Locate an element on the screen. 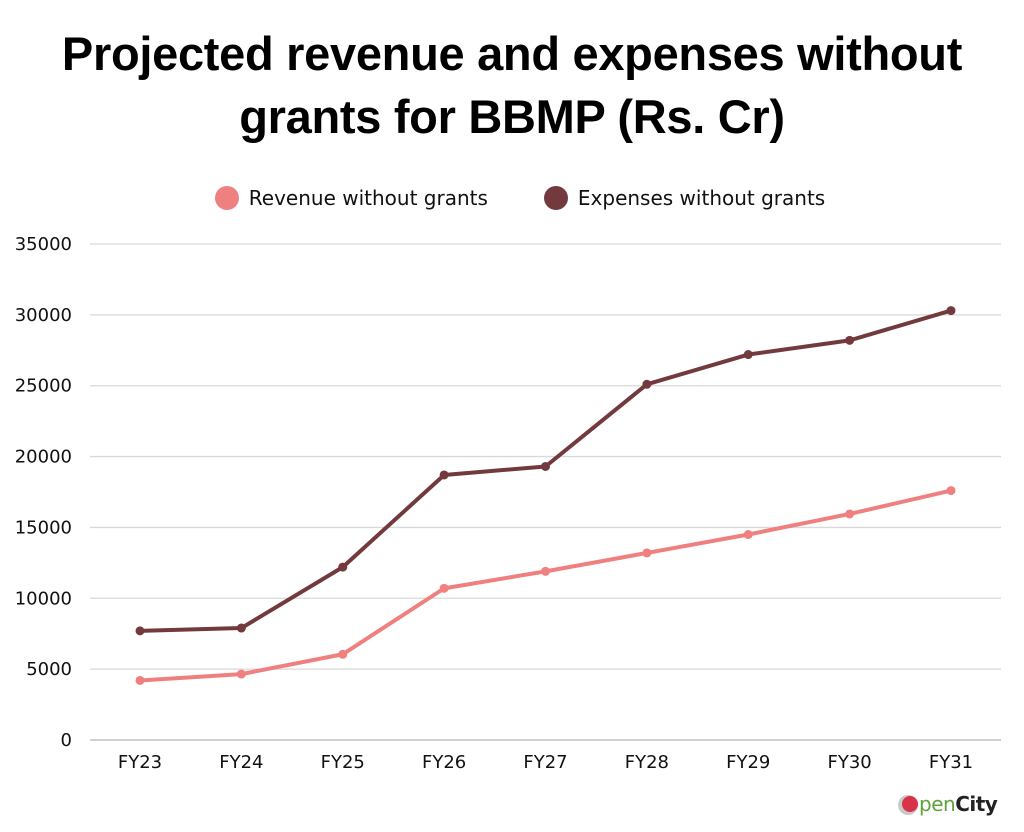  data-point-revenue-fy30 is located at coordinates (850, 514).